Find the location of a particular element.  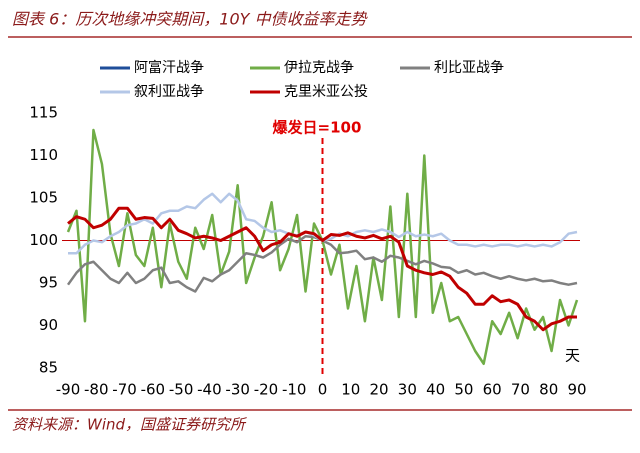

annotation: 天 is located at coordinates (572, 356).